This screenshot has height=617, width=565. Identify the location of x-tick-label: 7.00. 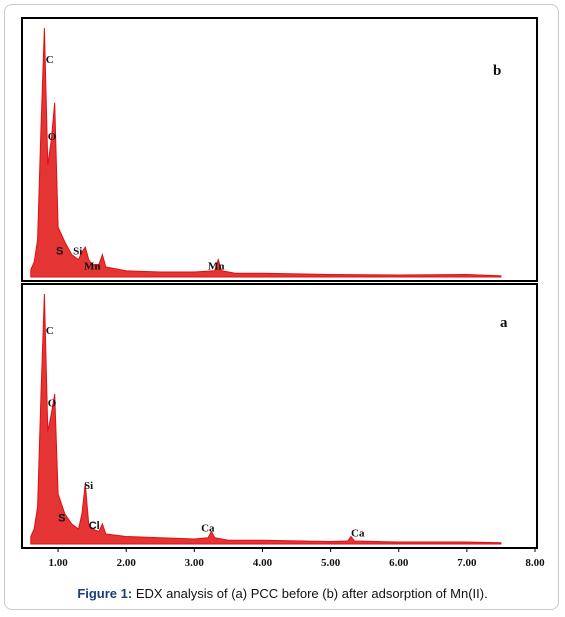
(467, 563).